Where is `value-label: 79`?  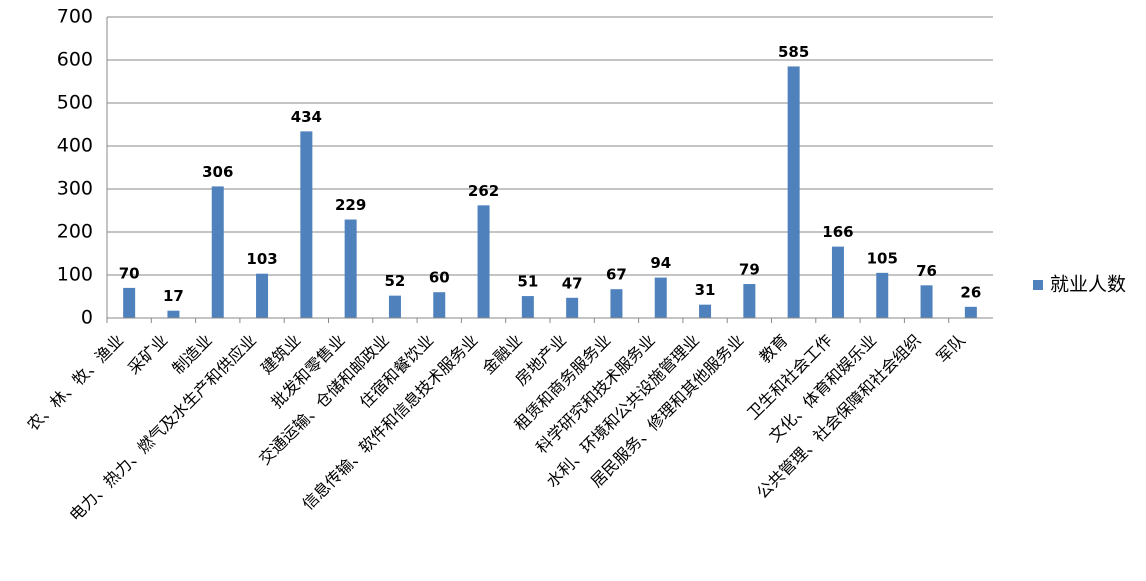
value-label: 79 is located at coordinates (749, 270).